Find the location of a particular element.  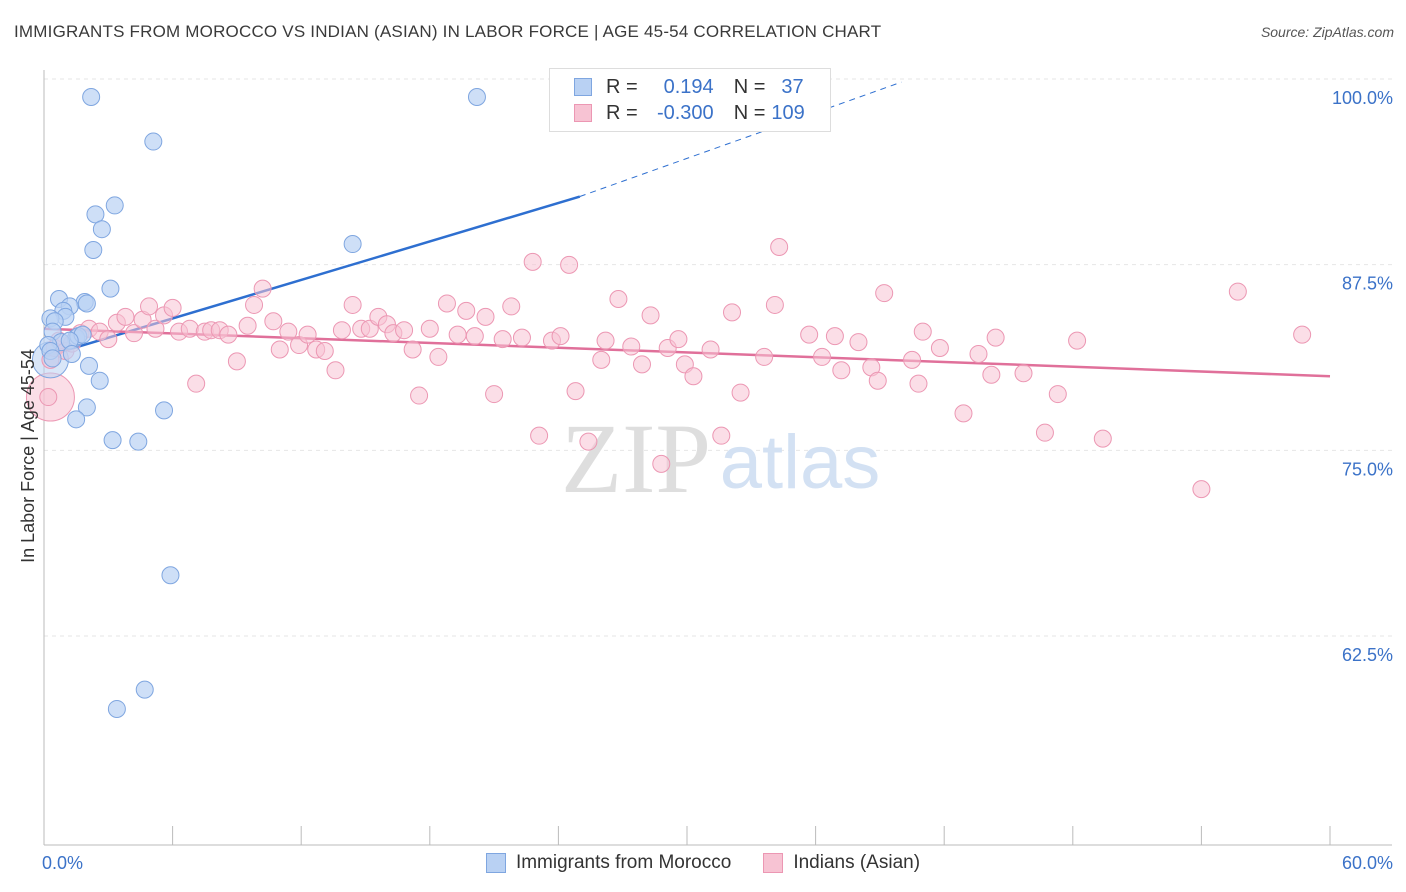

legend-label-indians: Indians (Asian) is located at coordinates (857, 862).